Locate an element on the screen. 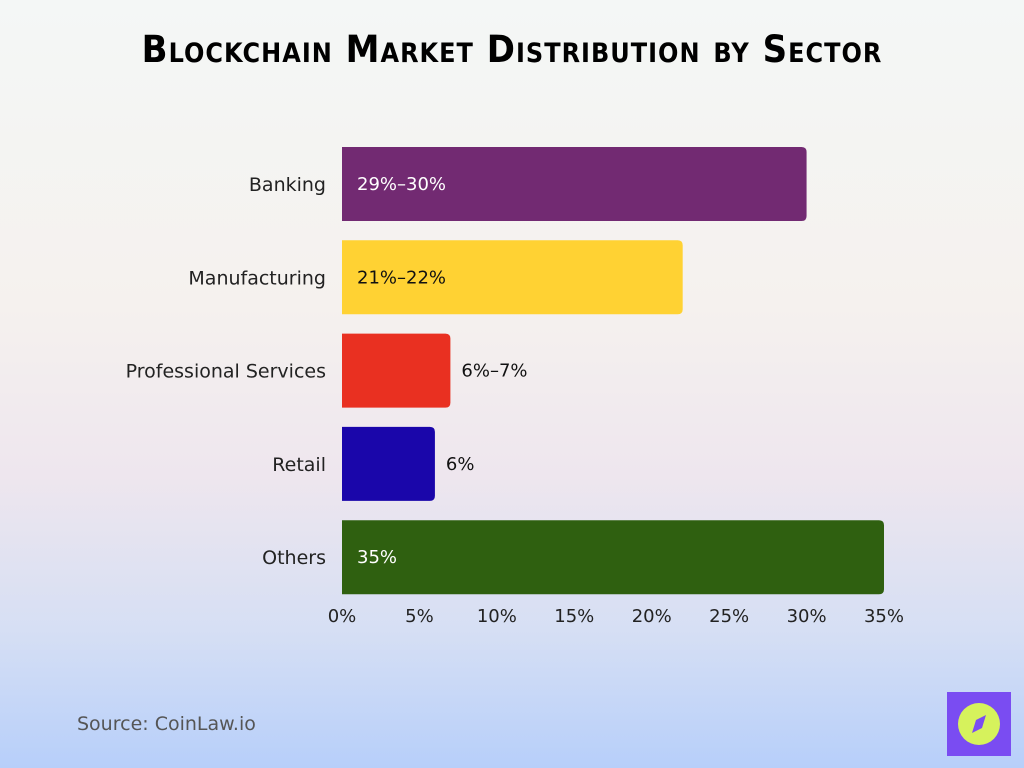 Image resolution: width=1024 pixels, height=768 pixels. x-tick-label: 15% is located at coordinates (574, 616).